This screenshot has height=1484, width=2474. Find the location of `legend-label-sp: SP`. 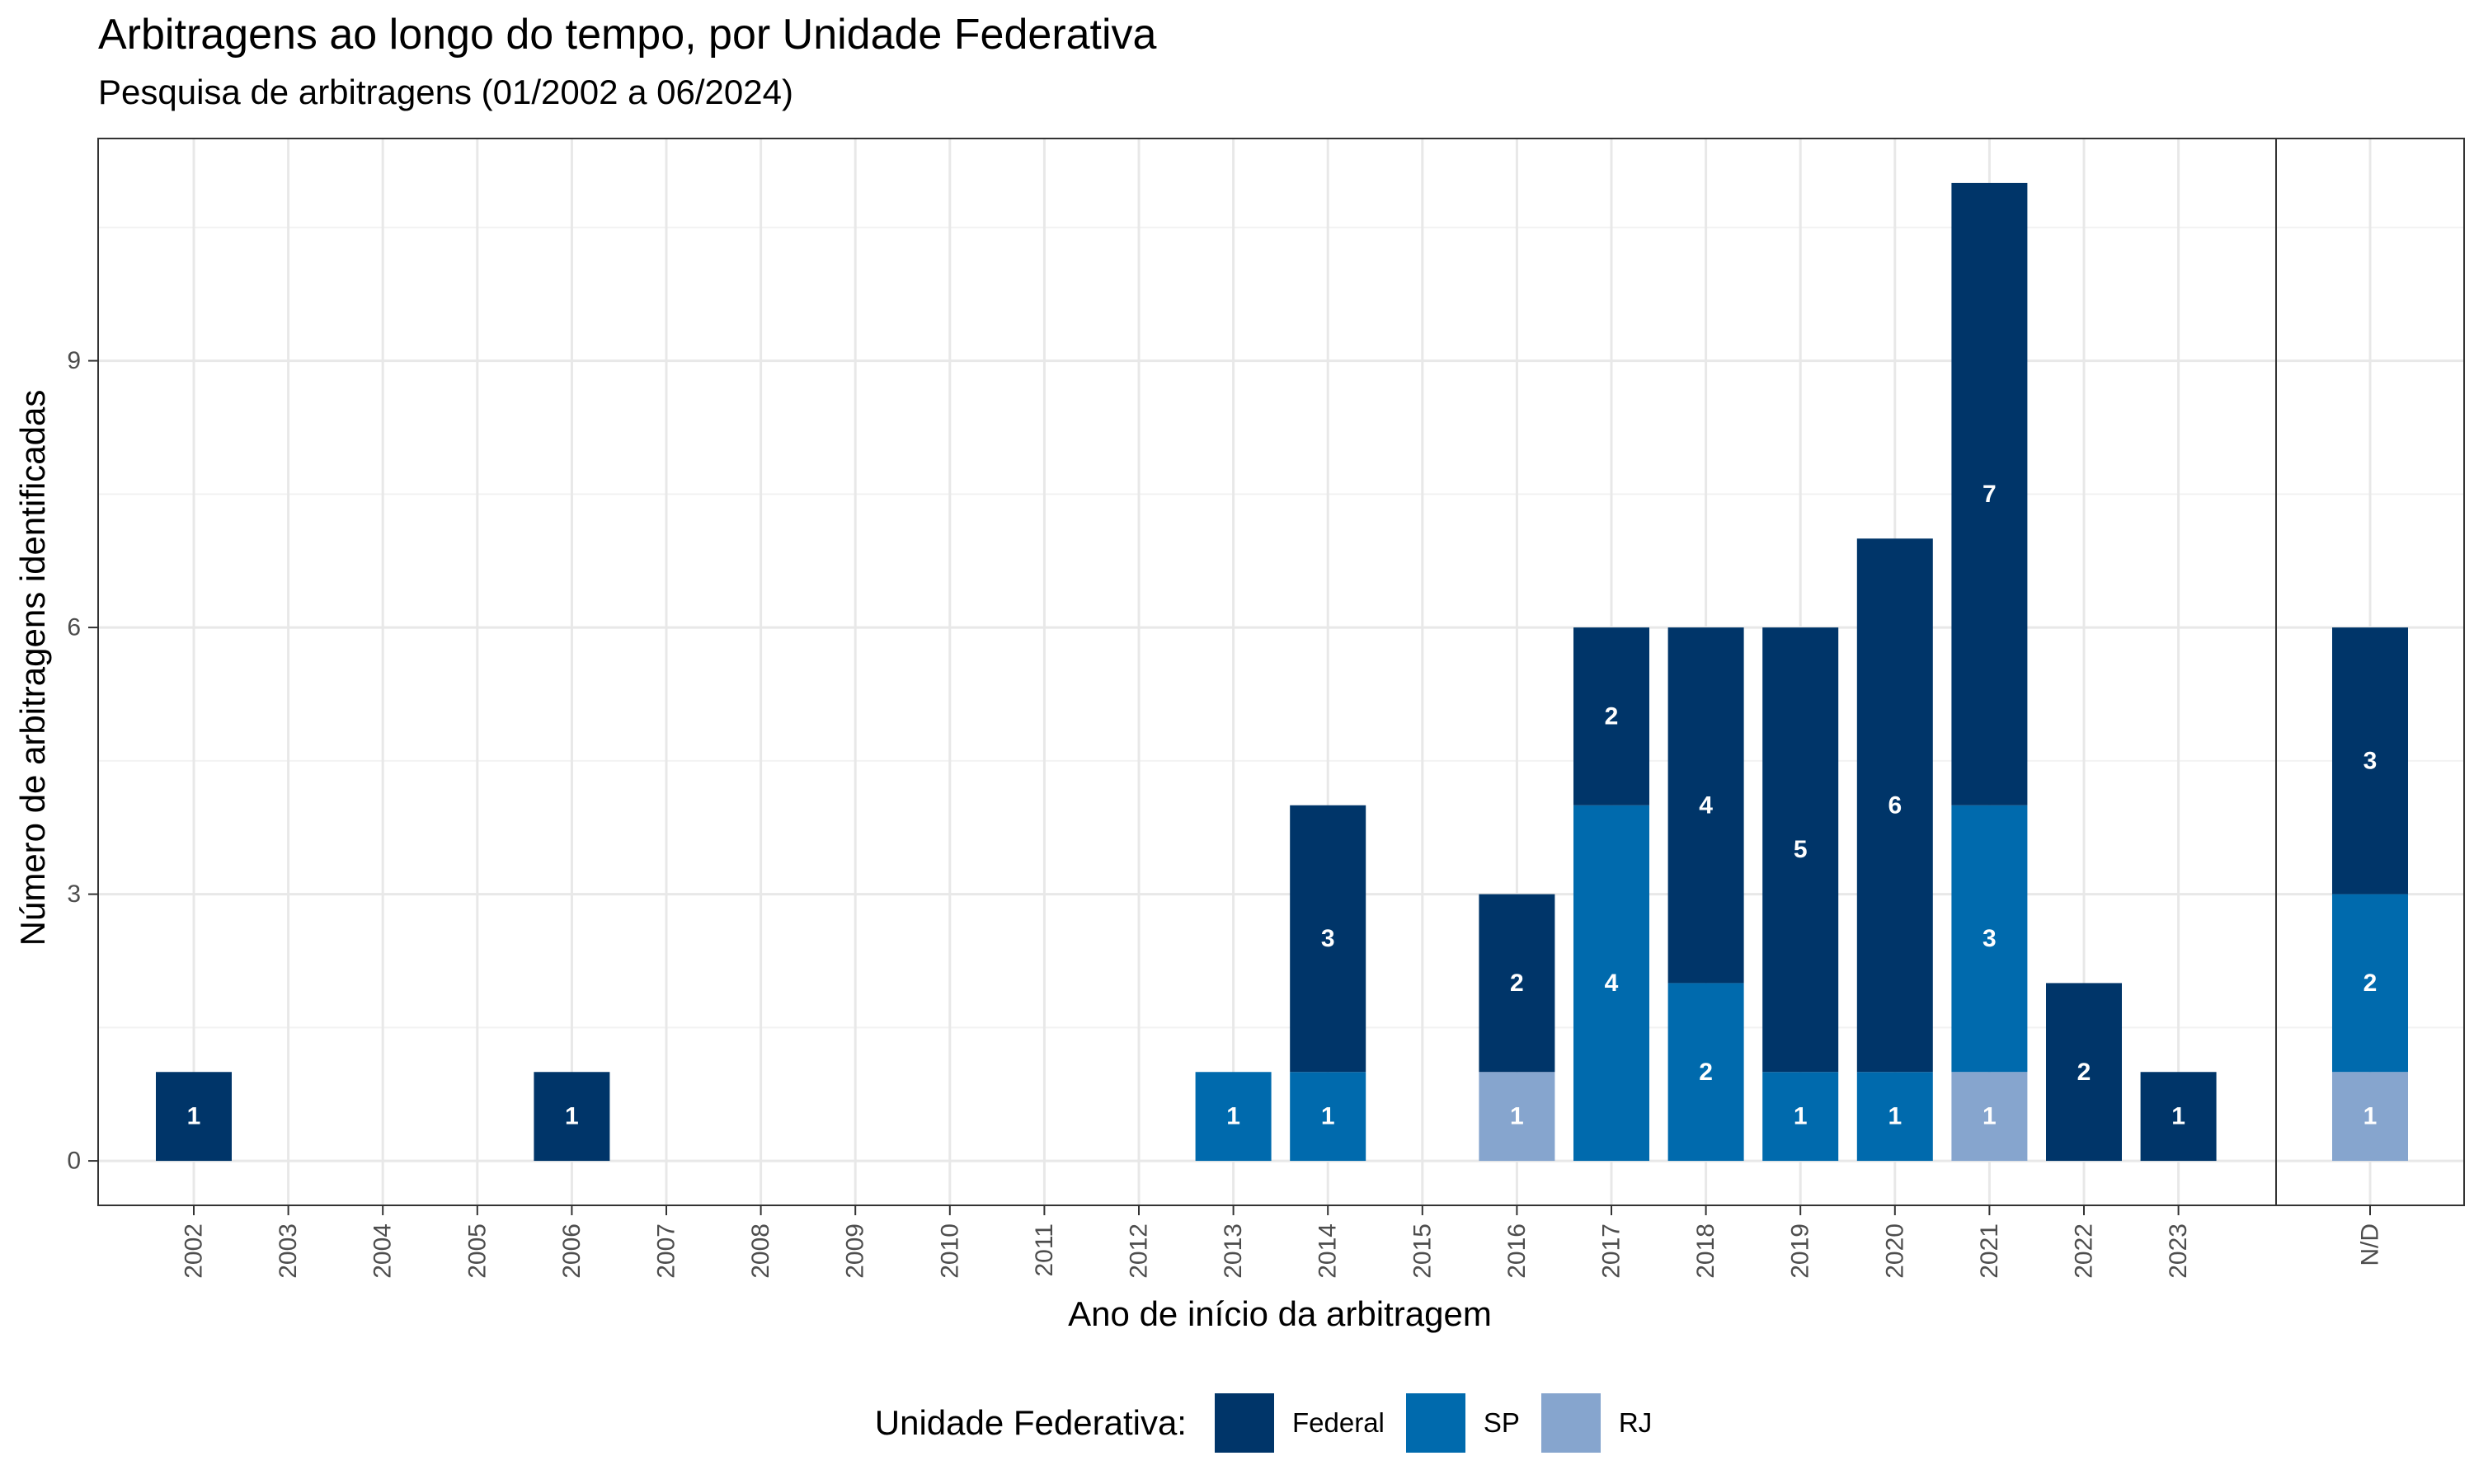

legend-label-sp: SP is located at coordinates (1501, 1422).